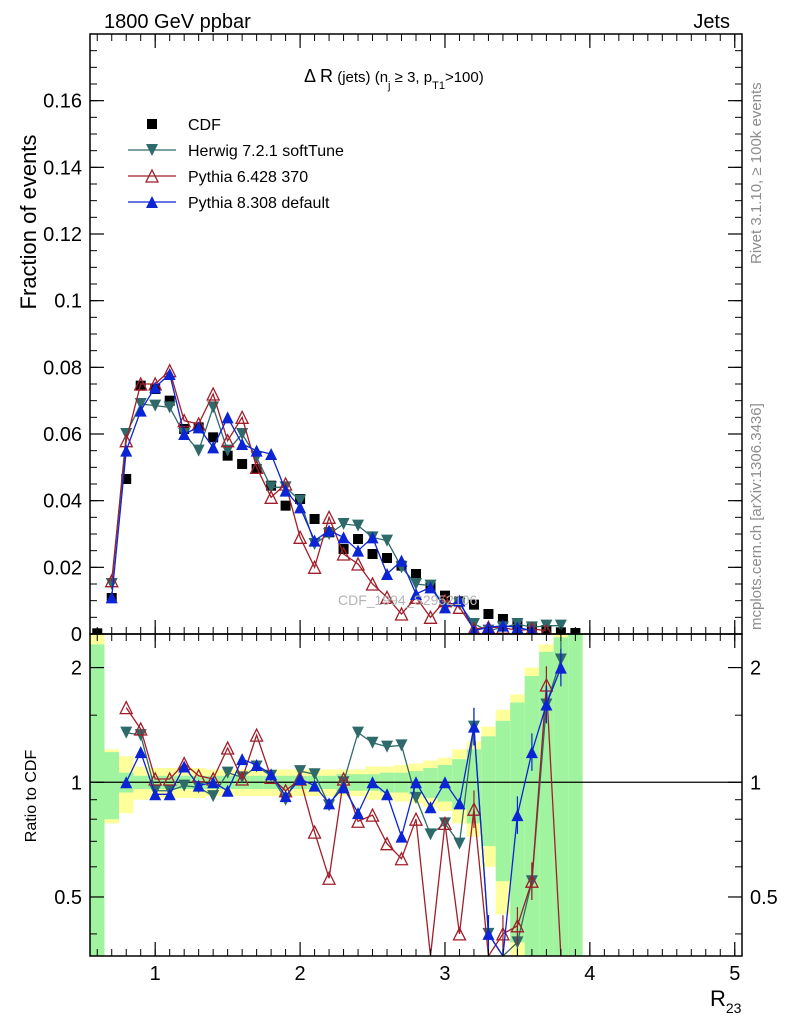 This screenshot has width=786, height=1024. What do you see at coordinates (266, 151) in the screenshot?
I see `legend-label: Herwig 7.2.1 softTune` at bounding box center [266, 151].